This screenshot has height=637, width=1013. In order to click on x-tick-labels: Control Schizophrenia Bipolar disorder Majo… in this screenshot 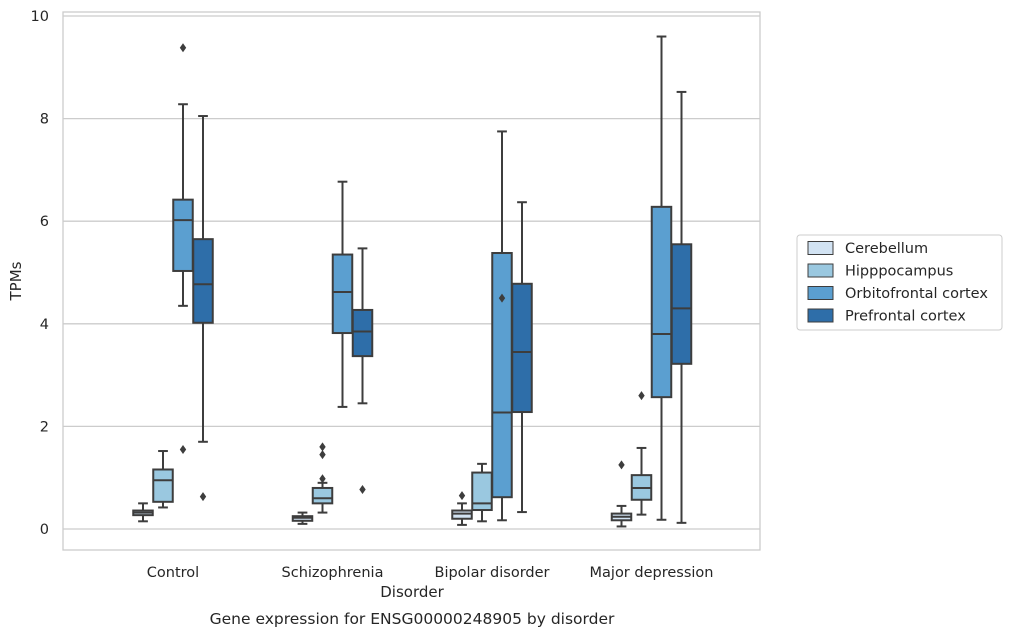, I will do `click(430, 573)`.